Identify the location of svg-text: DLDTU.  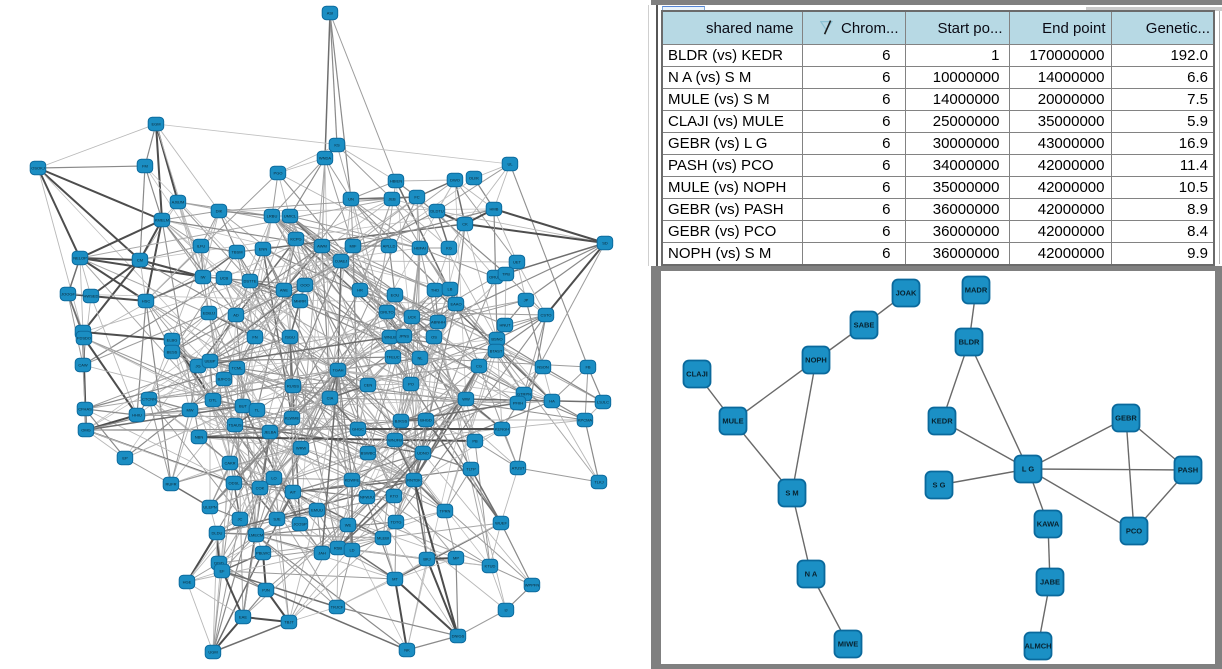
(436, 211).